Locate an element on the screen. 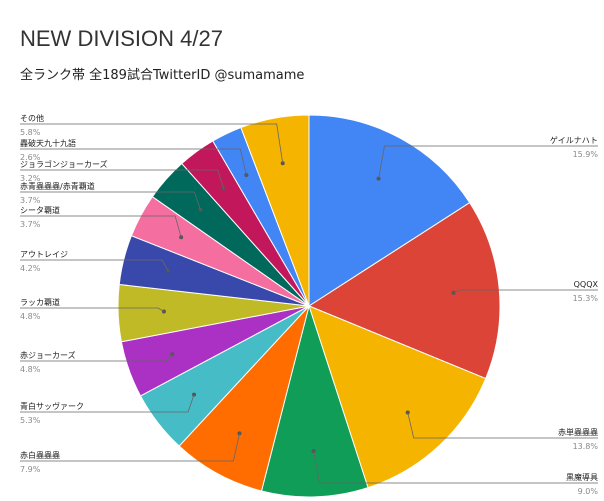 This screenshot has height=501, width=604. chart-subtitle: 全ランク帯 全189試合TwitterID @sumamame is located at coordinates (162, 75).